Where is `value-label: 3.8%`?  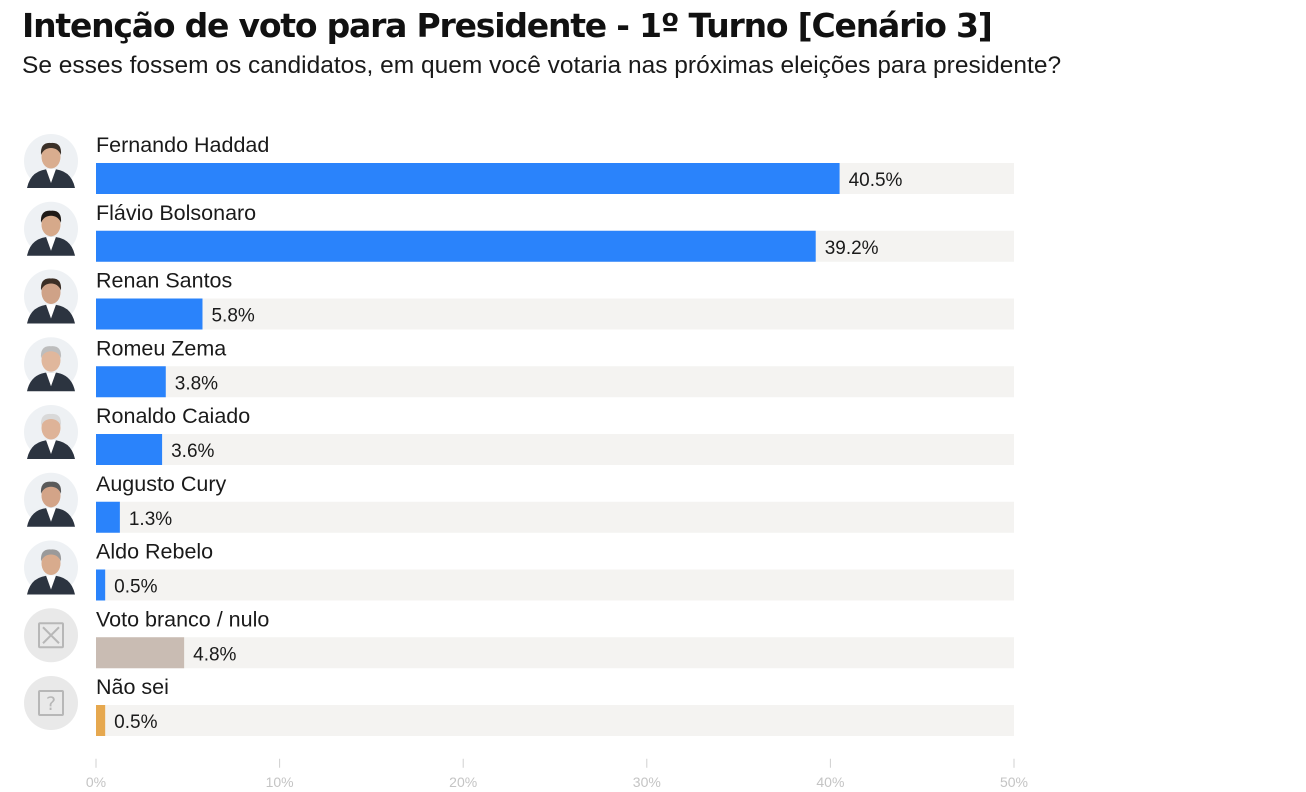
value-label: 3.8% is located at coordinates (196, 383).